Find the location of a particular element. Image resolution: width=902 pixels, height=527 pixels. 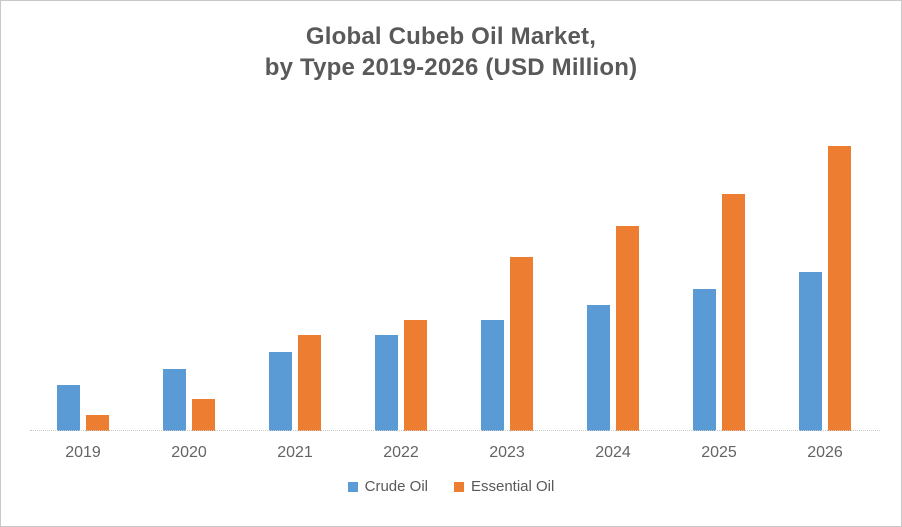

bar-crude-oil-2021 is located at coordinates (280, 391).